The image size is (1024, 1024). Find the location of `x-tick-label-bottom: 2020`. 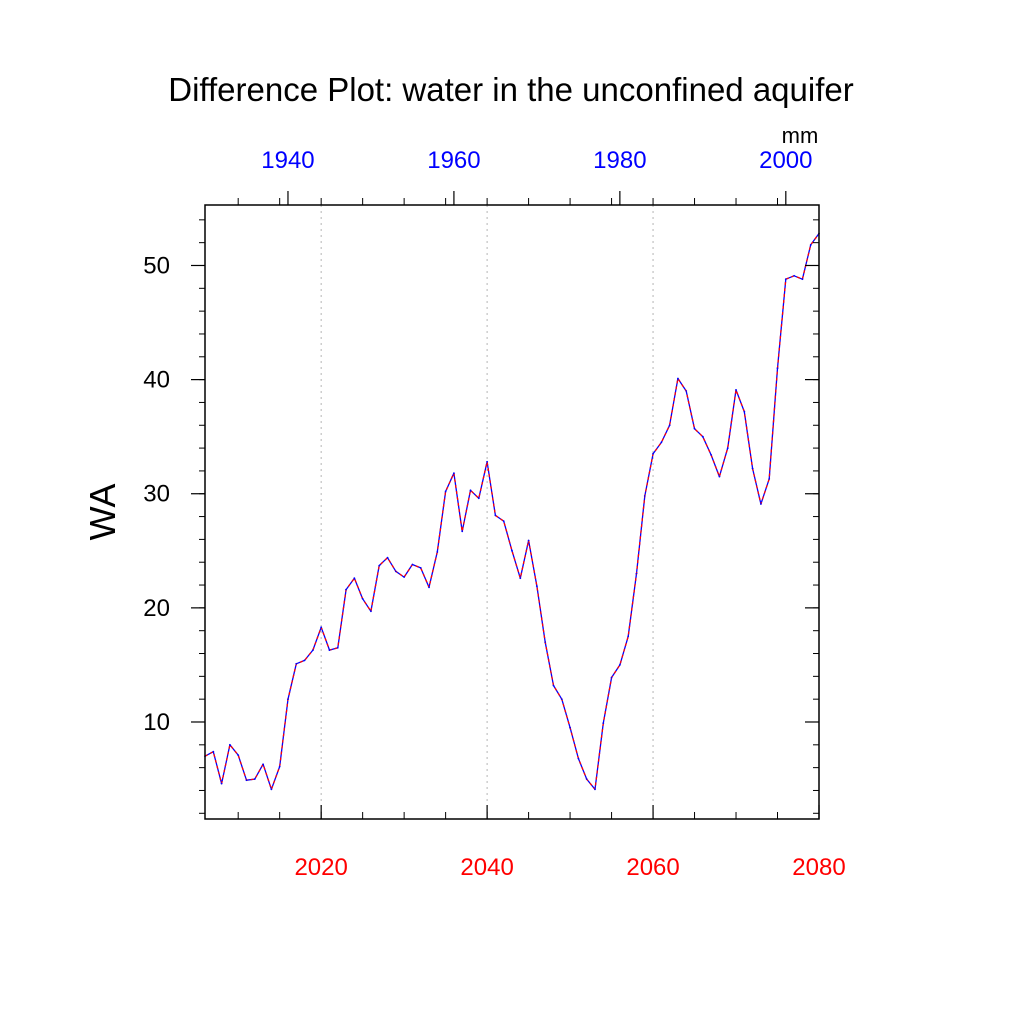

x-tick-label-bottom: 2020 is located at coordinates (320, 867).